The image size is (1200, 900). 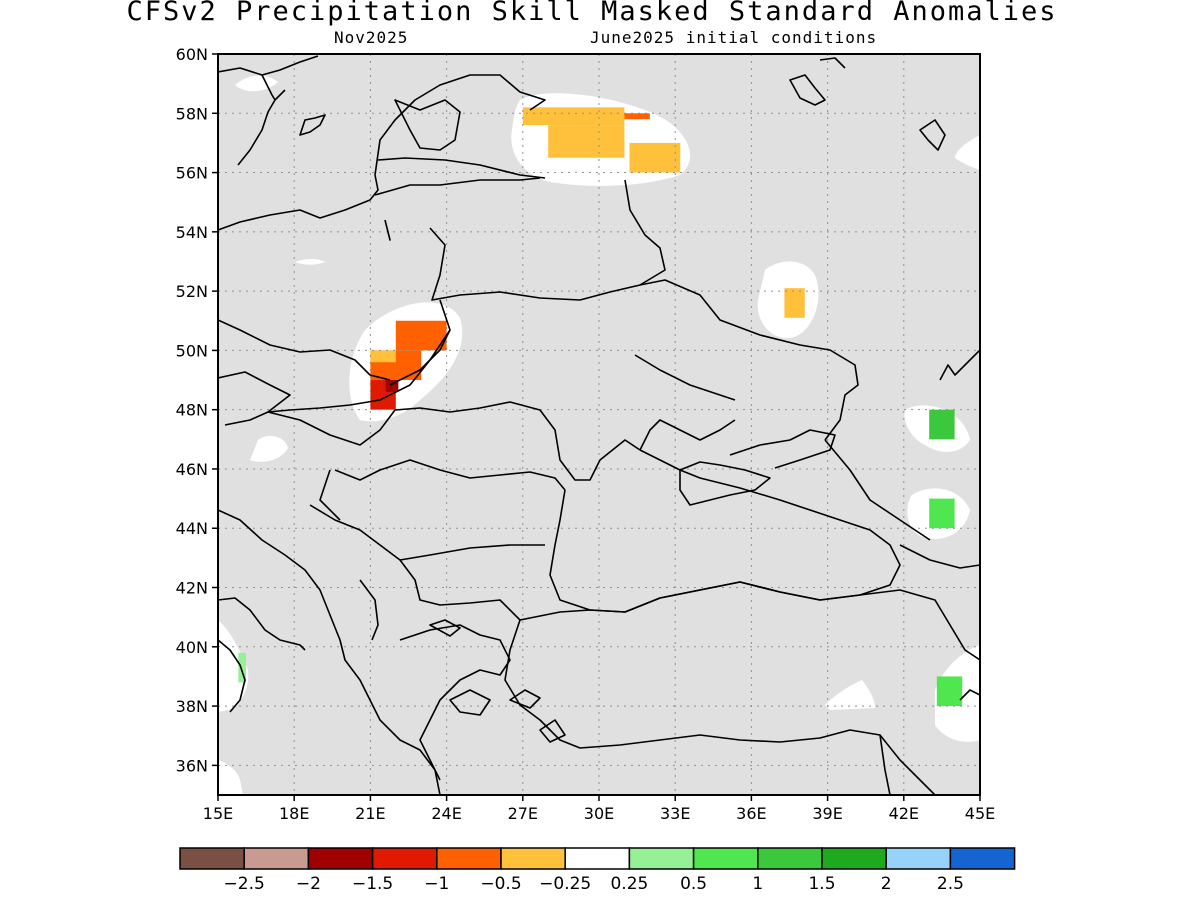 What do you see at coordinates (192, 528) in the screenshot?
I see `lat-tick-label: 44N` at bounding box center [192, 528].